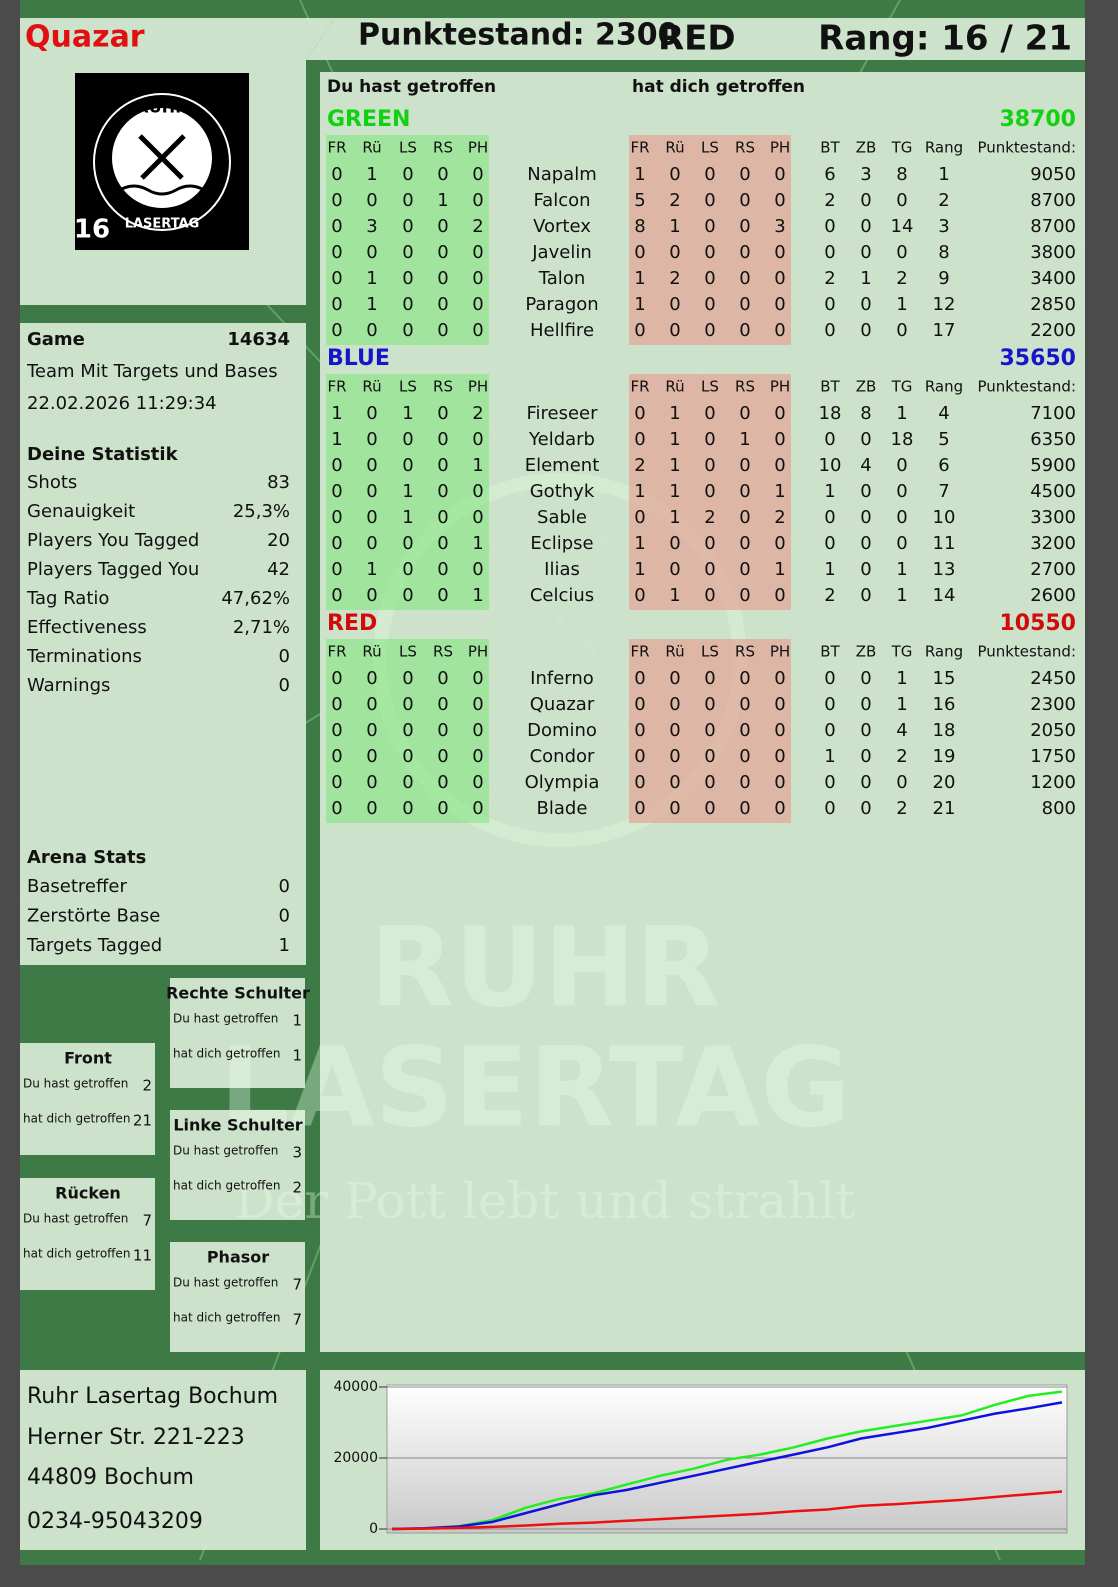  What do you see at coordinates (1053, 704) in the screenshot?
I see `stat-cell: 2300` at bounding box center [1053, 704].